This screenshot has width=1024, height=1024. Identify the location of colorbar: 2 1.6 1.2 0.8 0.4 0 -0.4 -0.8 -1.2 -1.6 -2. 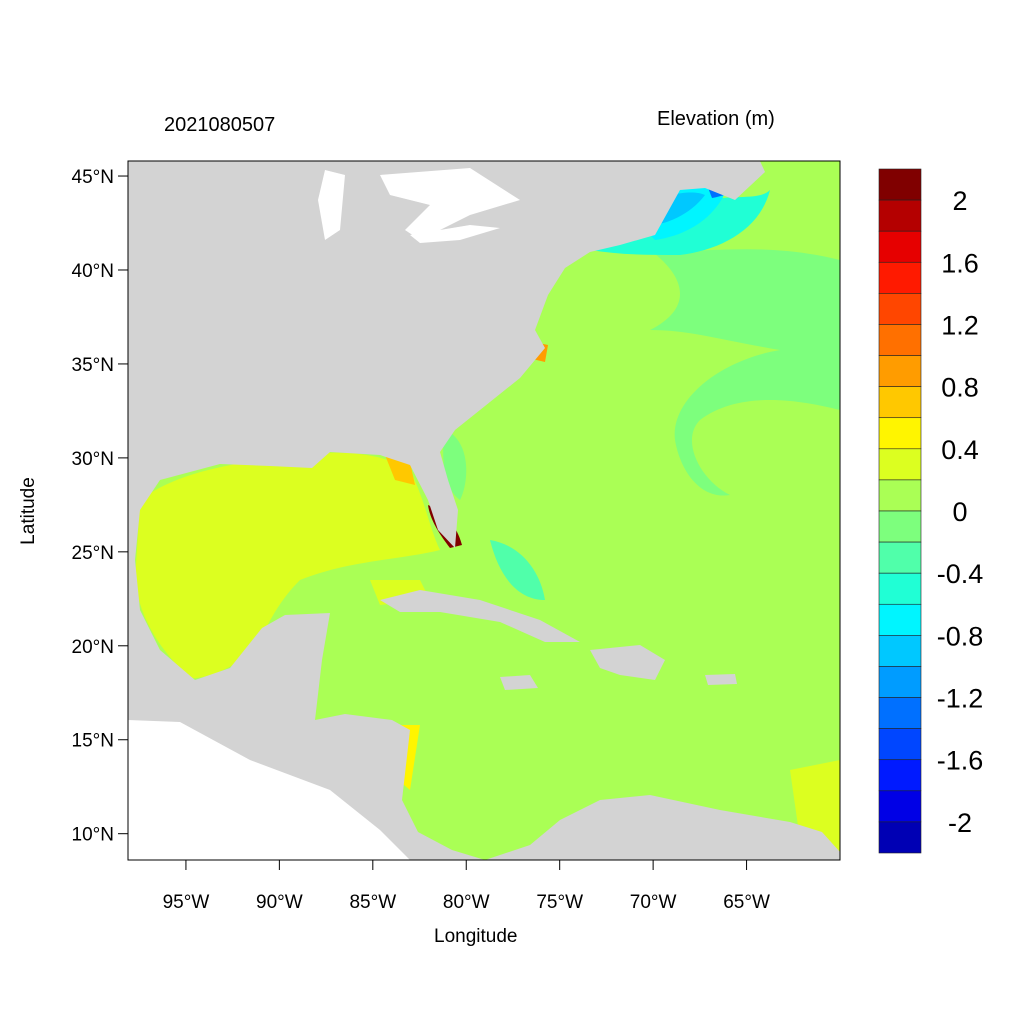
(931, 511).